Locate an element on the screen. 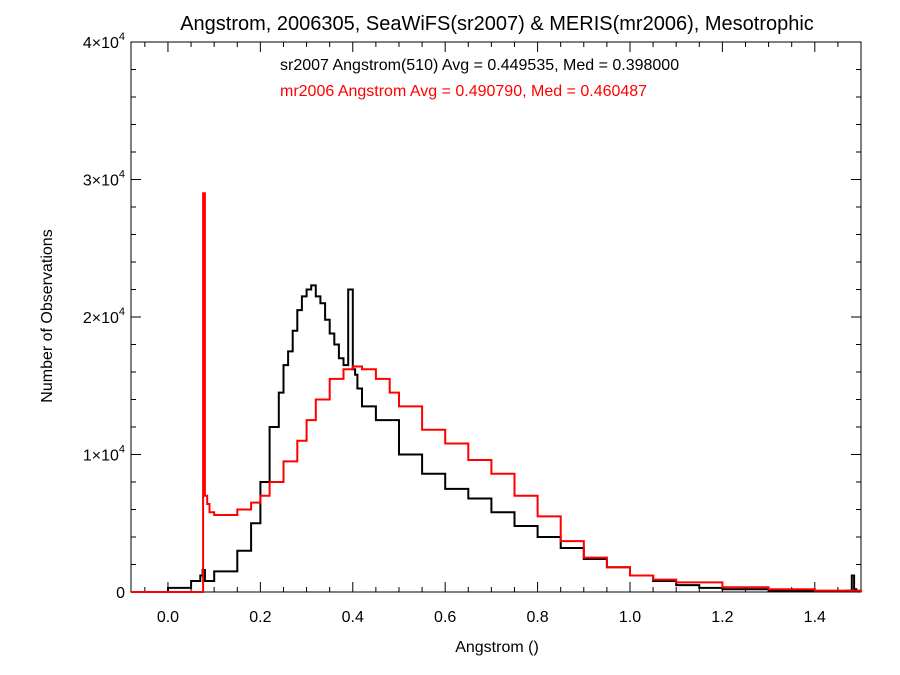  x-tick-label: 0.2 is located at coordinates (260, 617).